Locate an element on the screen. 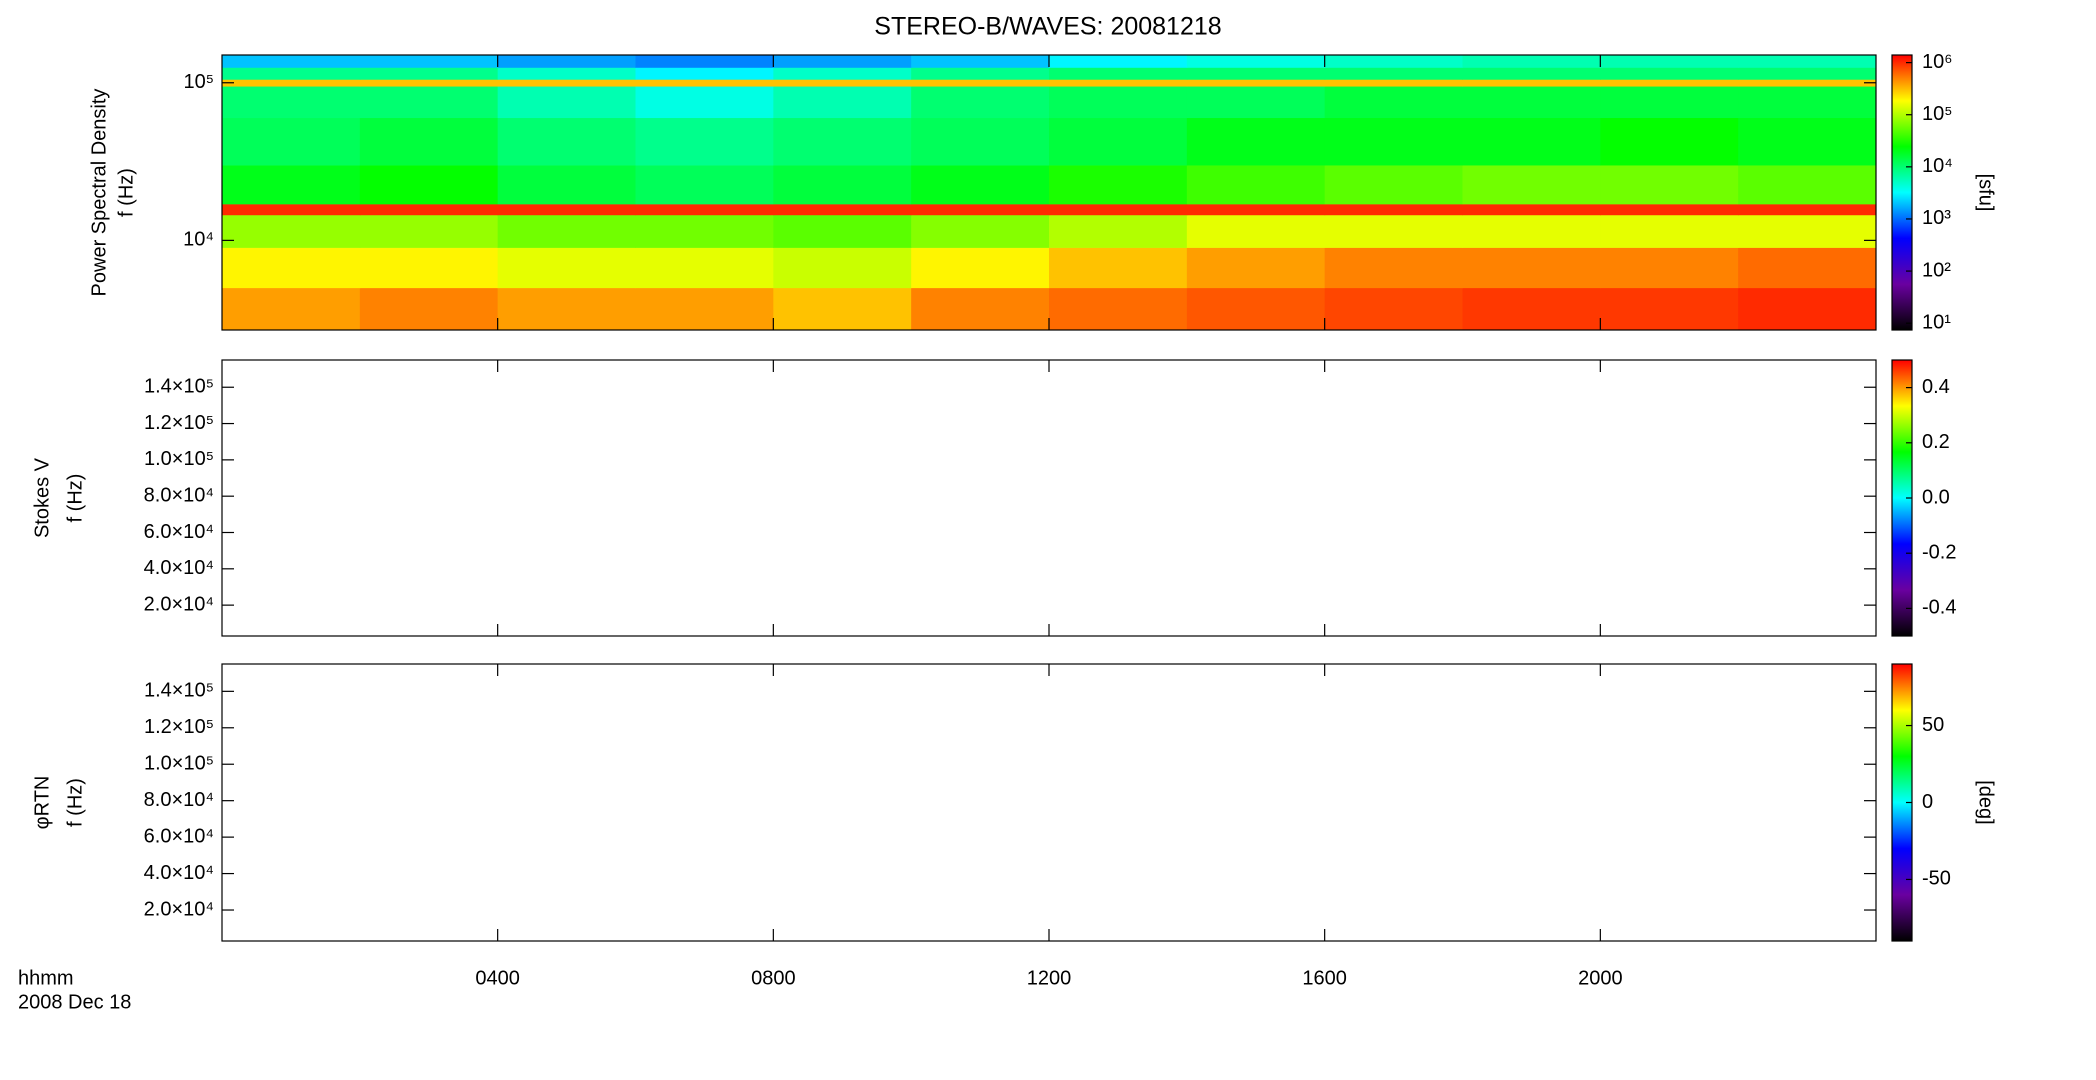 The image size is (2096, 1080). x-tick-label: 1200 is located at coordinates (1049, 978).